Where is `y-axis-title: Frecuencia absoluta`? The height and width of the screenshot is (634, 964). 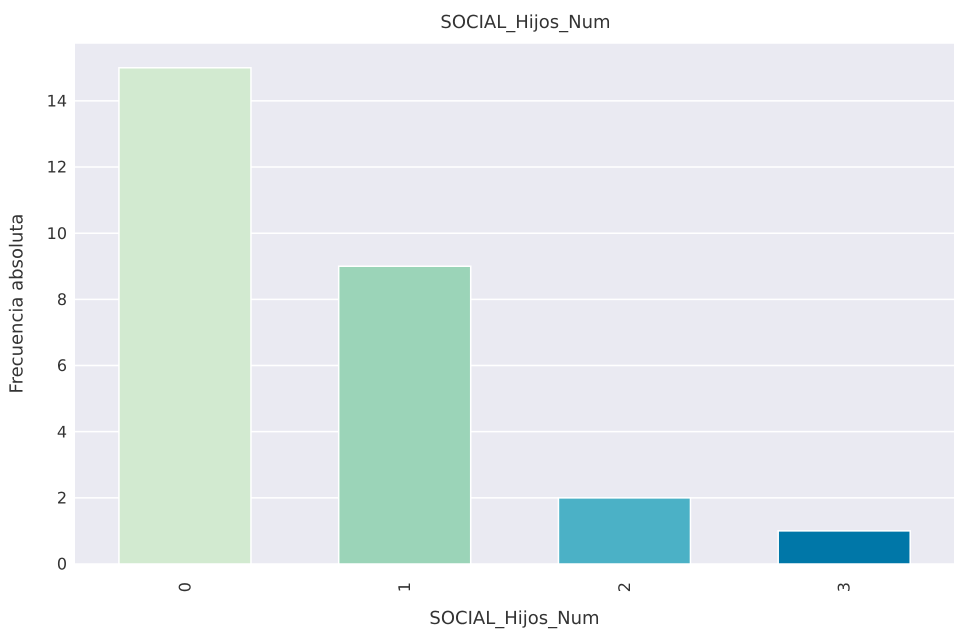
y-axis-title: Frecuencia absoluta is located at coordinates (17, 304).